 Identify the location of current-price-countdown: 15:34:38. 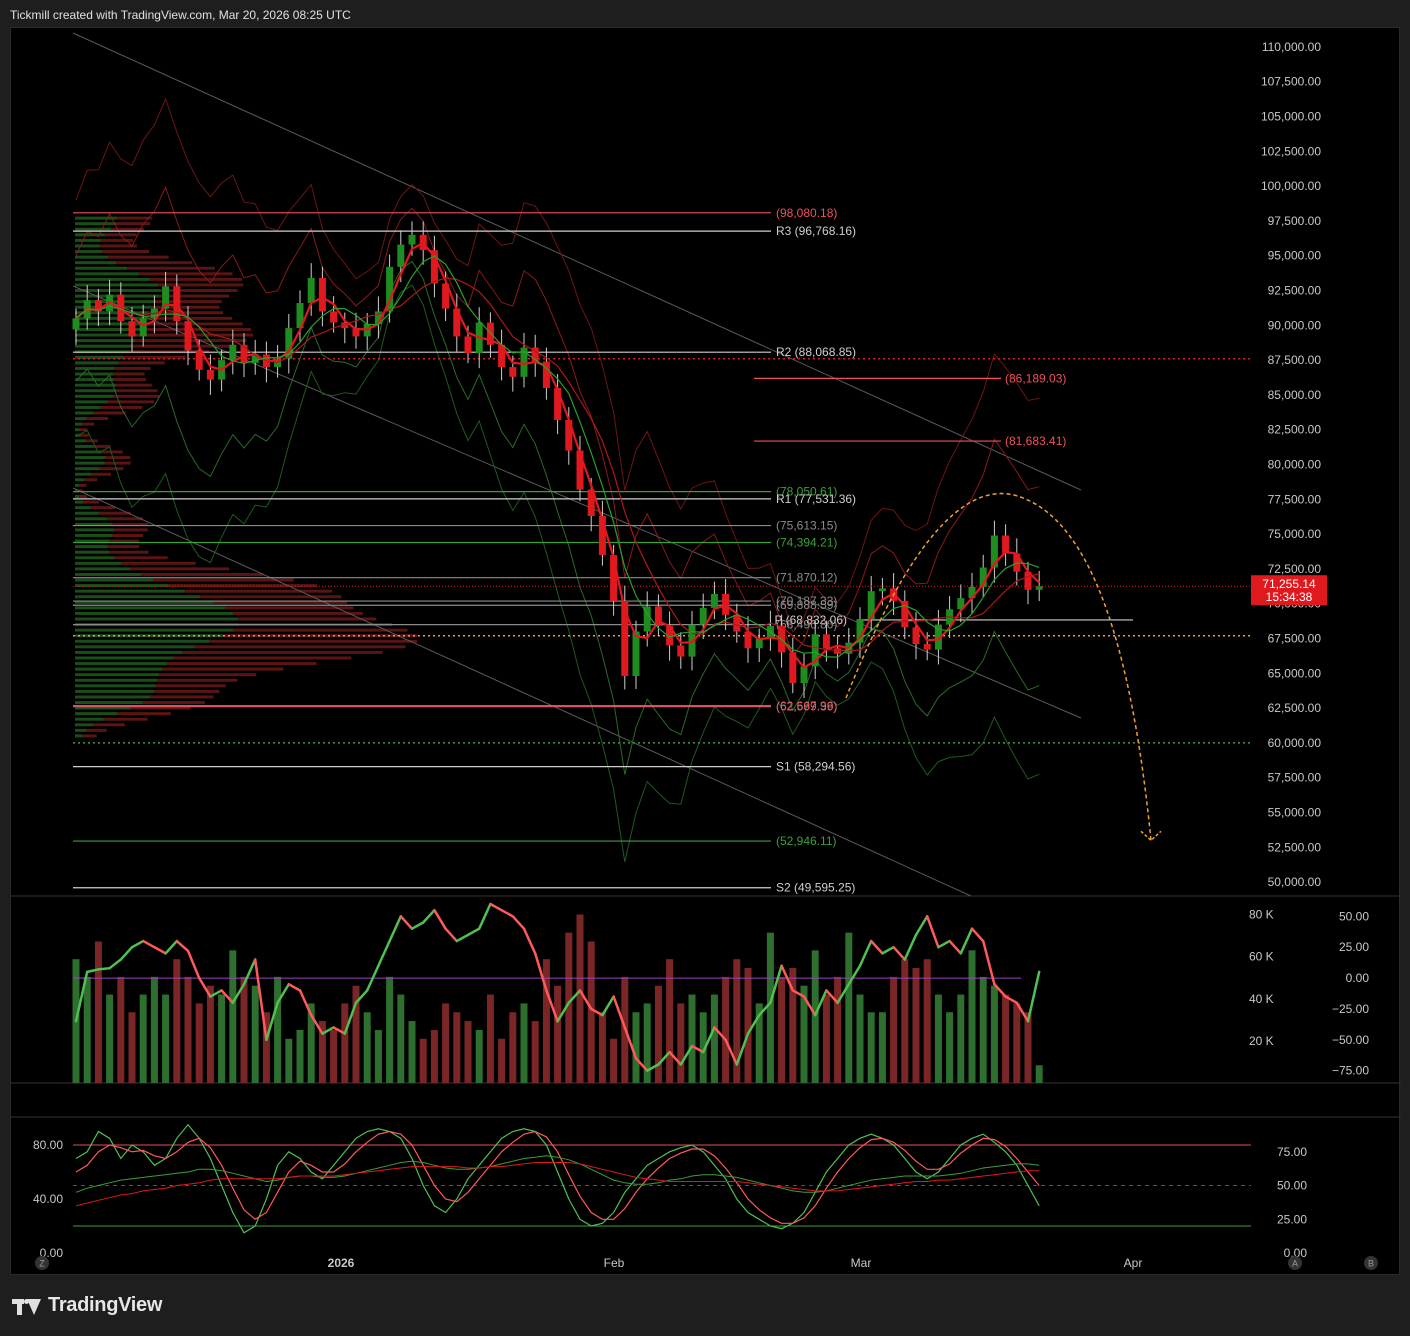
(1289, 597).